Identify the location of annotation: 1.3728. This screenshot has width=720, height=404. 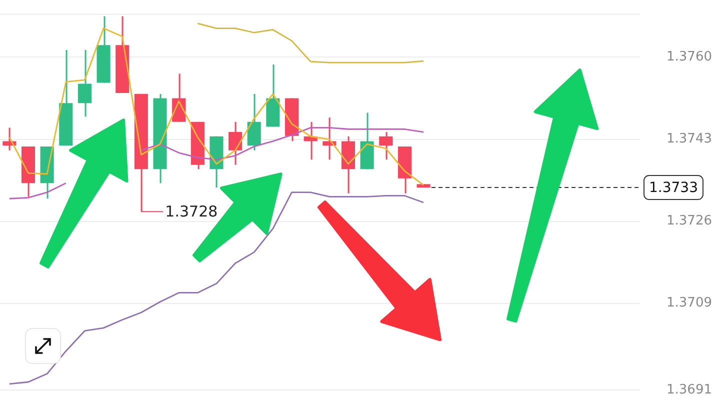
(191, 211).